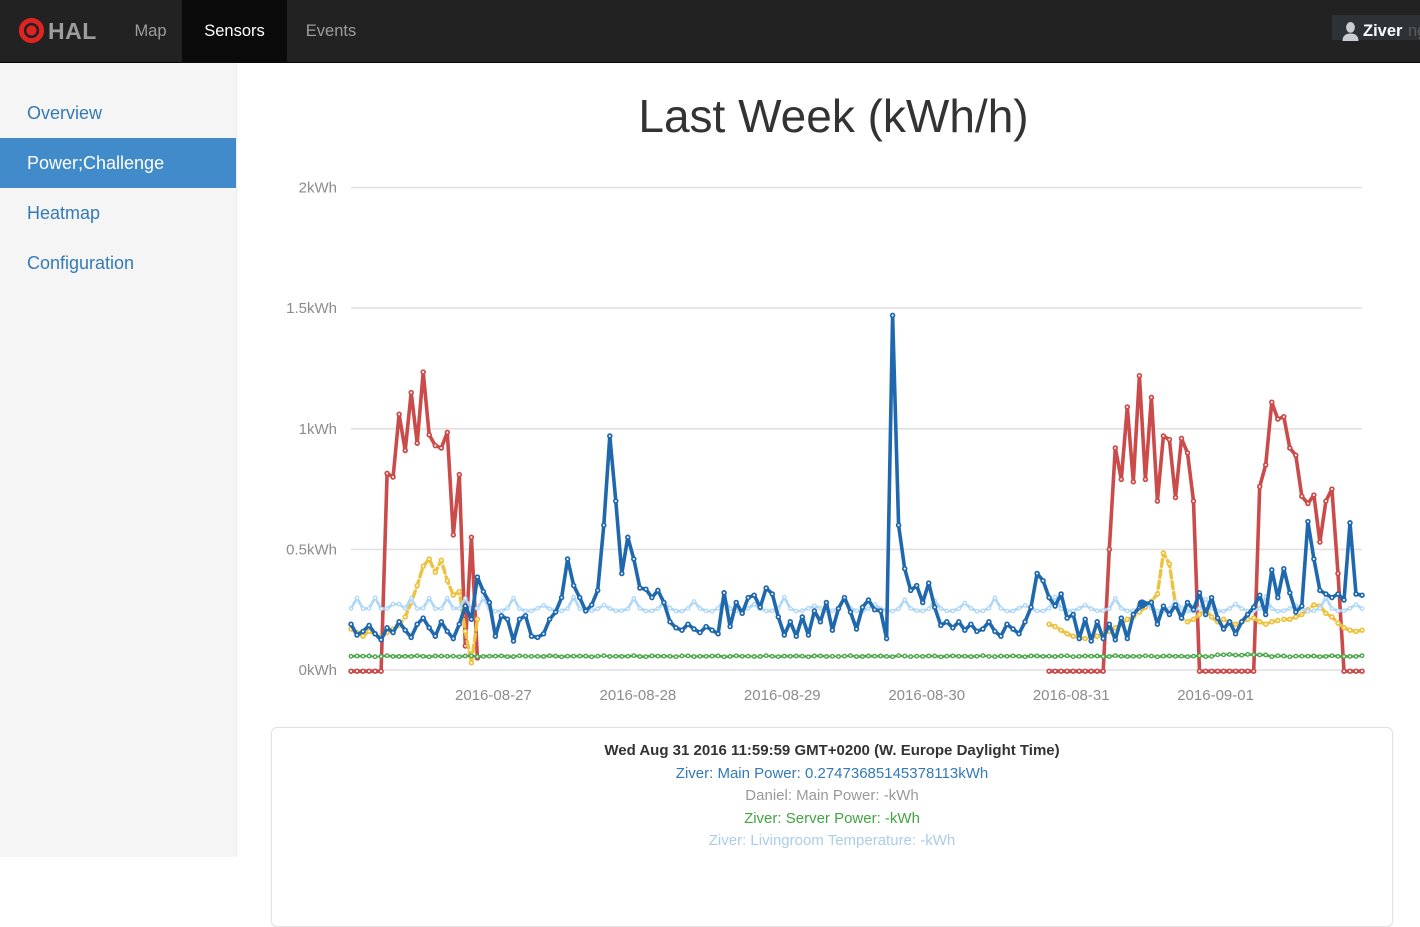  Describe the element at coordinates (638, 695) in the screenshot. I see `svg-text: 2016-08-28` at that location.